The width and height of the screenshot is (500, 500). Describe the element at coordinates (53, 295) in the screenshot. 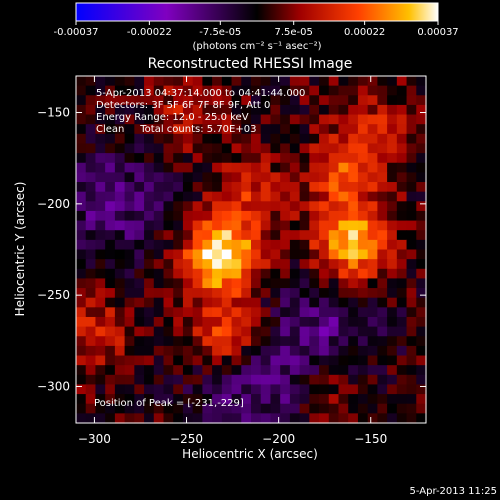

I see `y-tick-label: −250` at that location.